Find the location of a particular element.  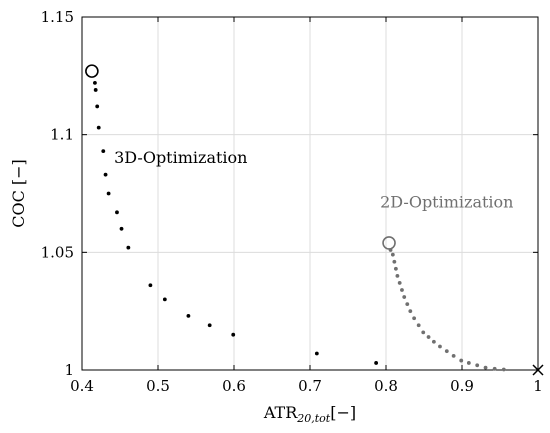

x-tick-label: 0.4 is located at coordinates (82, 386).